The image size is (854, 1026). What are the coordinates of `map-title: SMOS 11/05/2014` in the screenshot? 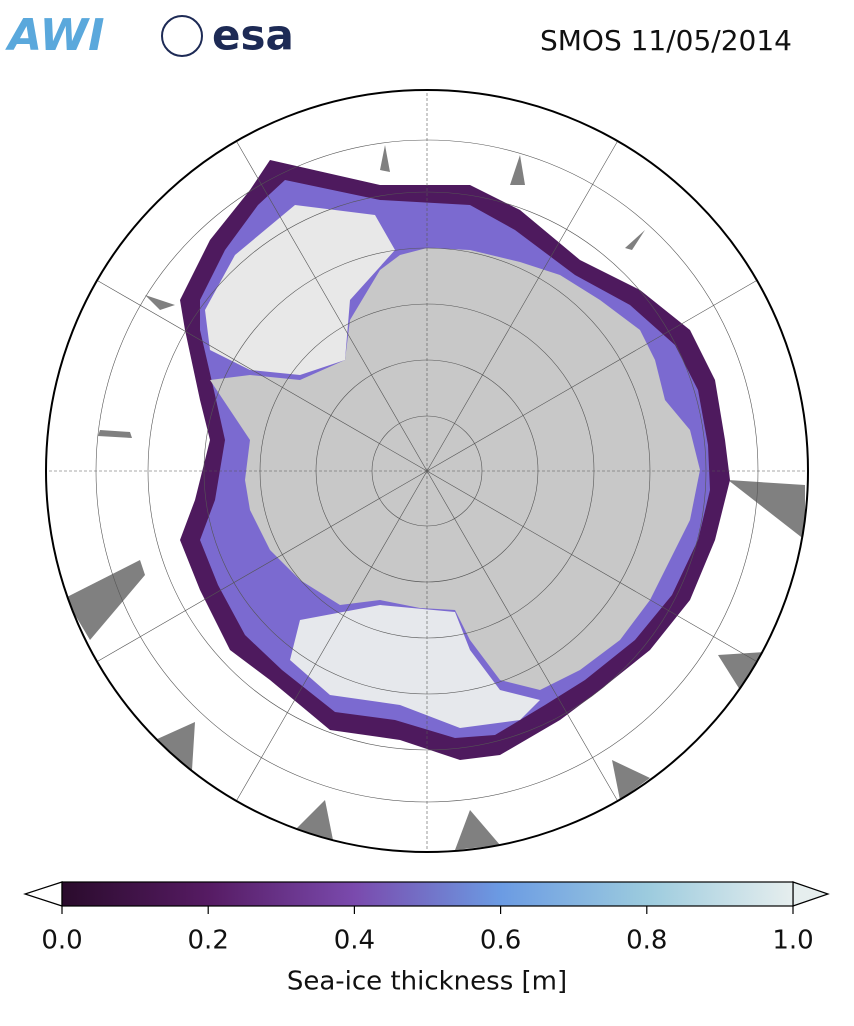 It's located at (666, 40).